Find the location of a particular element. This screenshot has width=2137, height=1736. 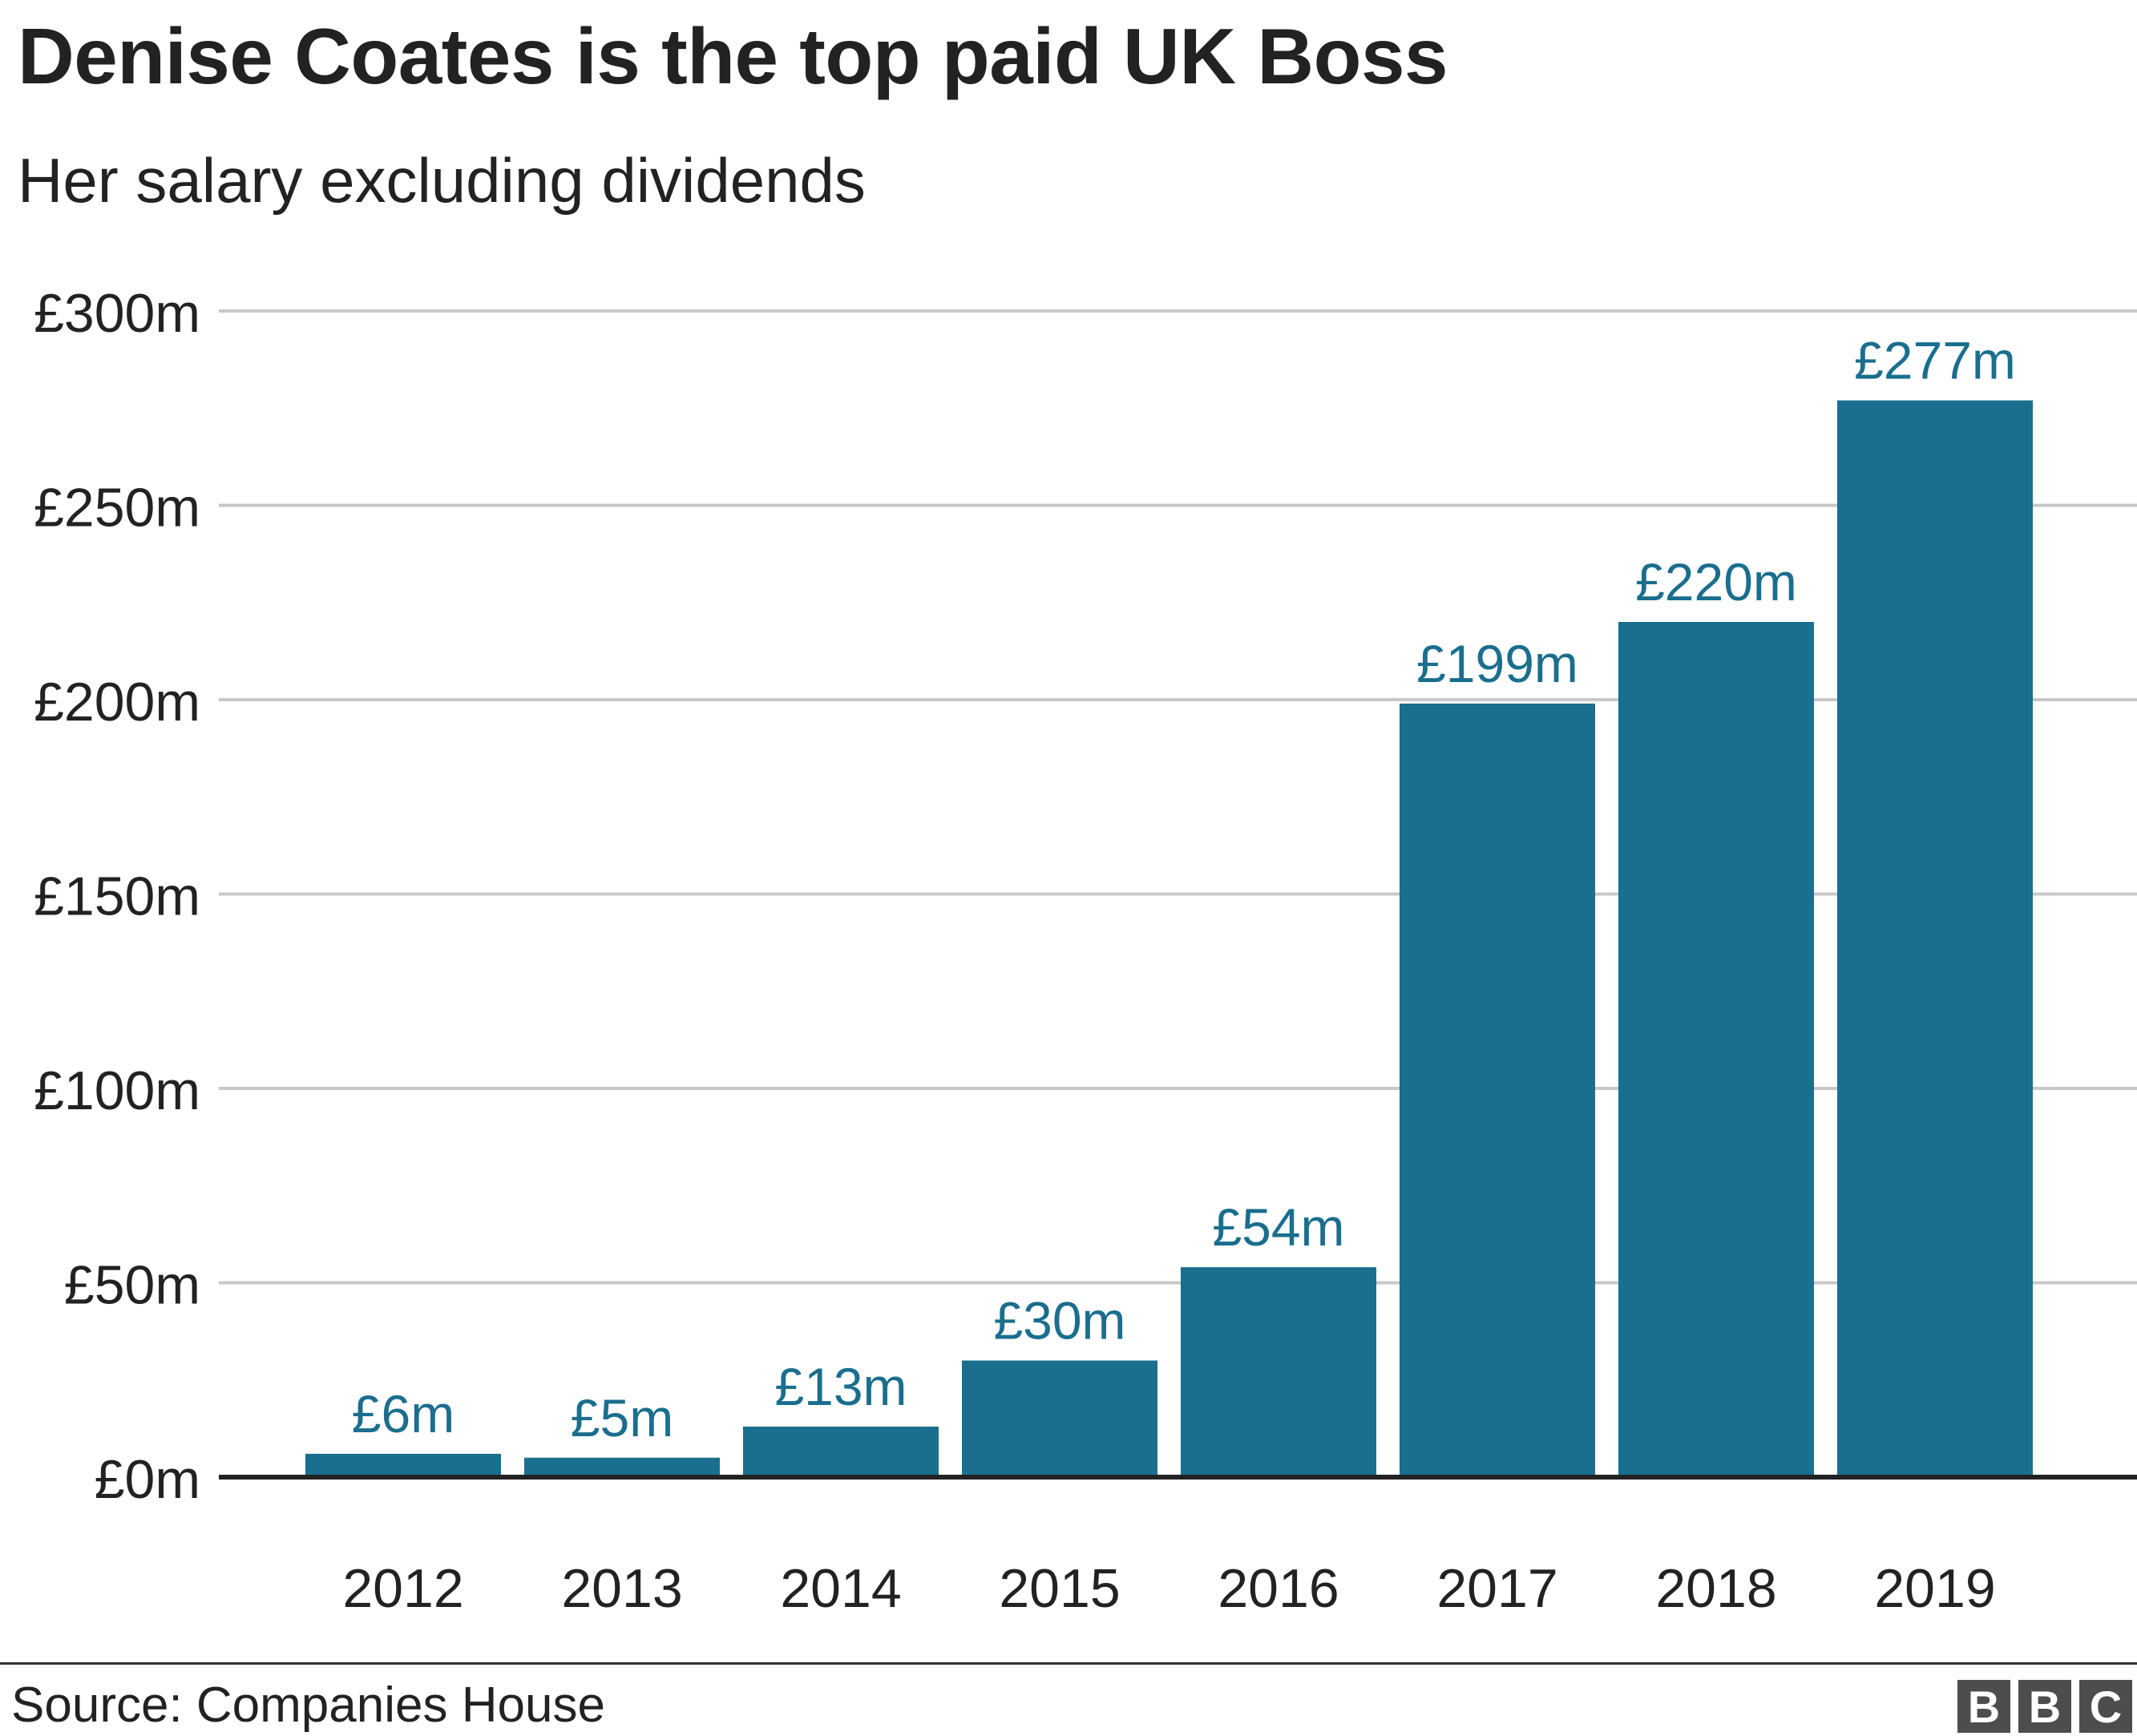

y-tick-label: £200m is located at coordinates (117, 702).